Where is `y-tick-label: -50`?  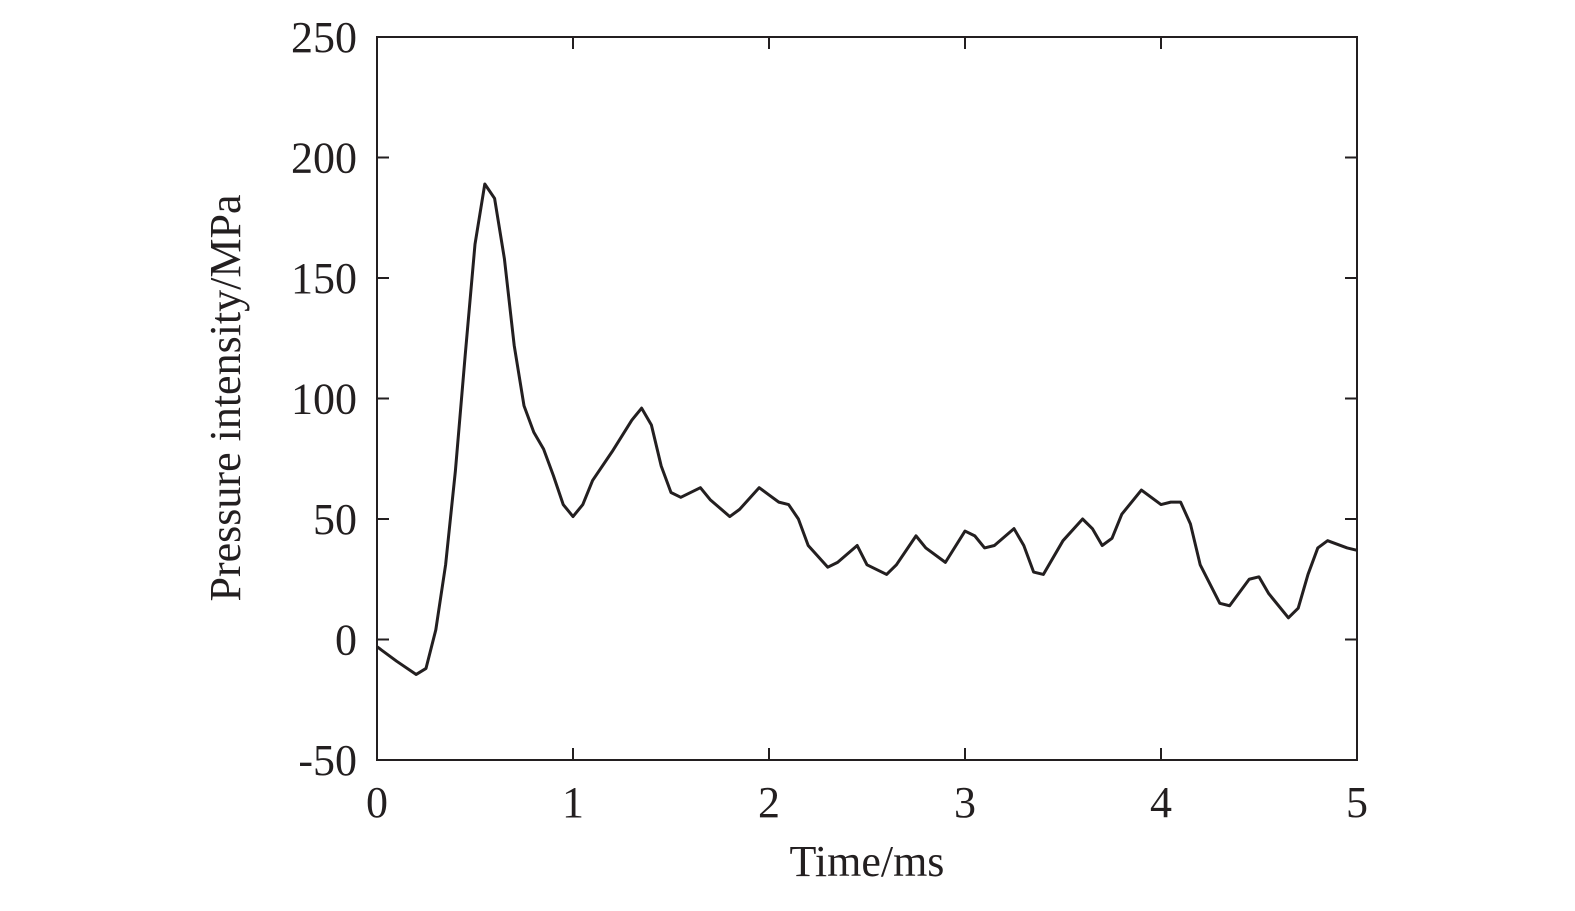 y-tick-label: -50 is located at coordinates (327, 760).